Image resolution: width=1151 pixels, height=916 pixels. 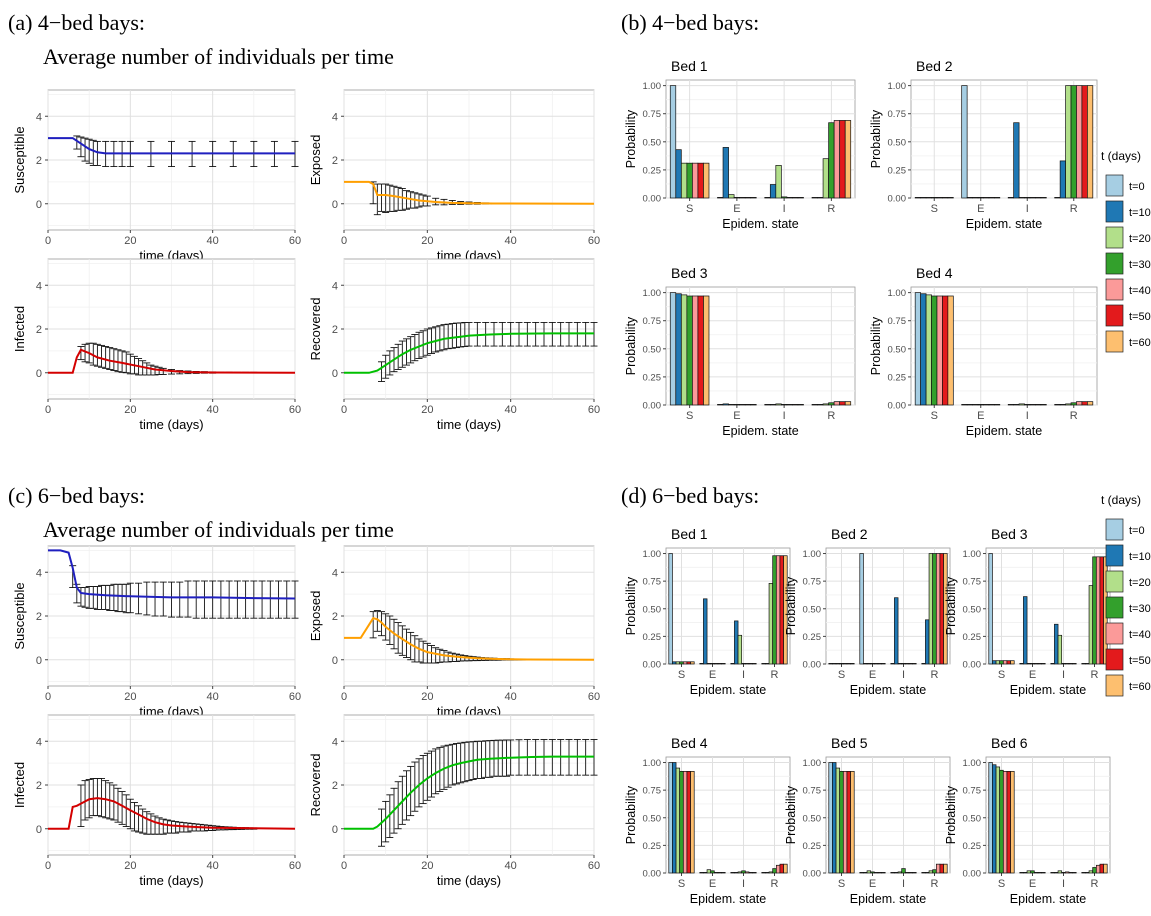 What do you see at coordinates (688, 663) in the screenshot?
I see `bar-t50-S` at bounding box center [688, 663].